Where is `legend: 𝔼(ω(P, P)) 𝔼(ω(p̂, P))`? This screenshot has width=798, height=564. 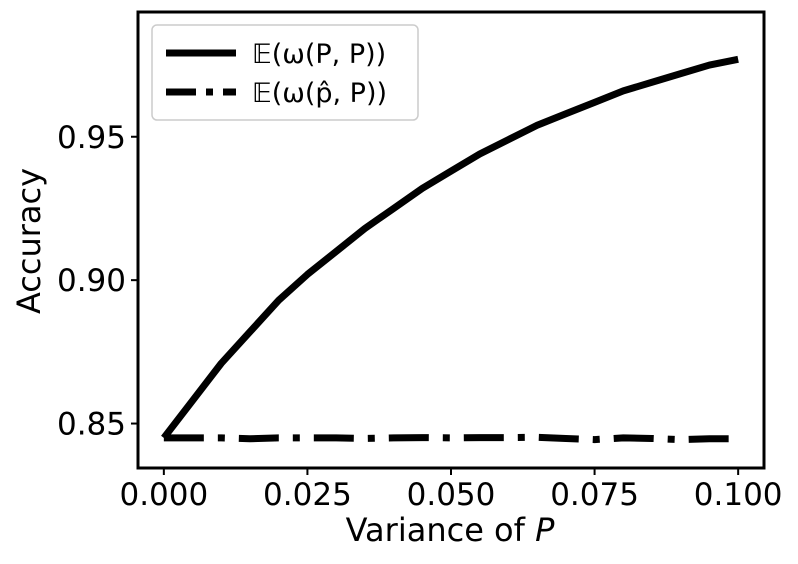
legend: 𝔼(ω(P, P)) 𝔼(ω(p̂, P)) is located at coordinates (285, 72).